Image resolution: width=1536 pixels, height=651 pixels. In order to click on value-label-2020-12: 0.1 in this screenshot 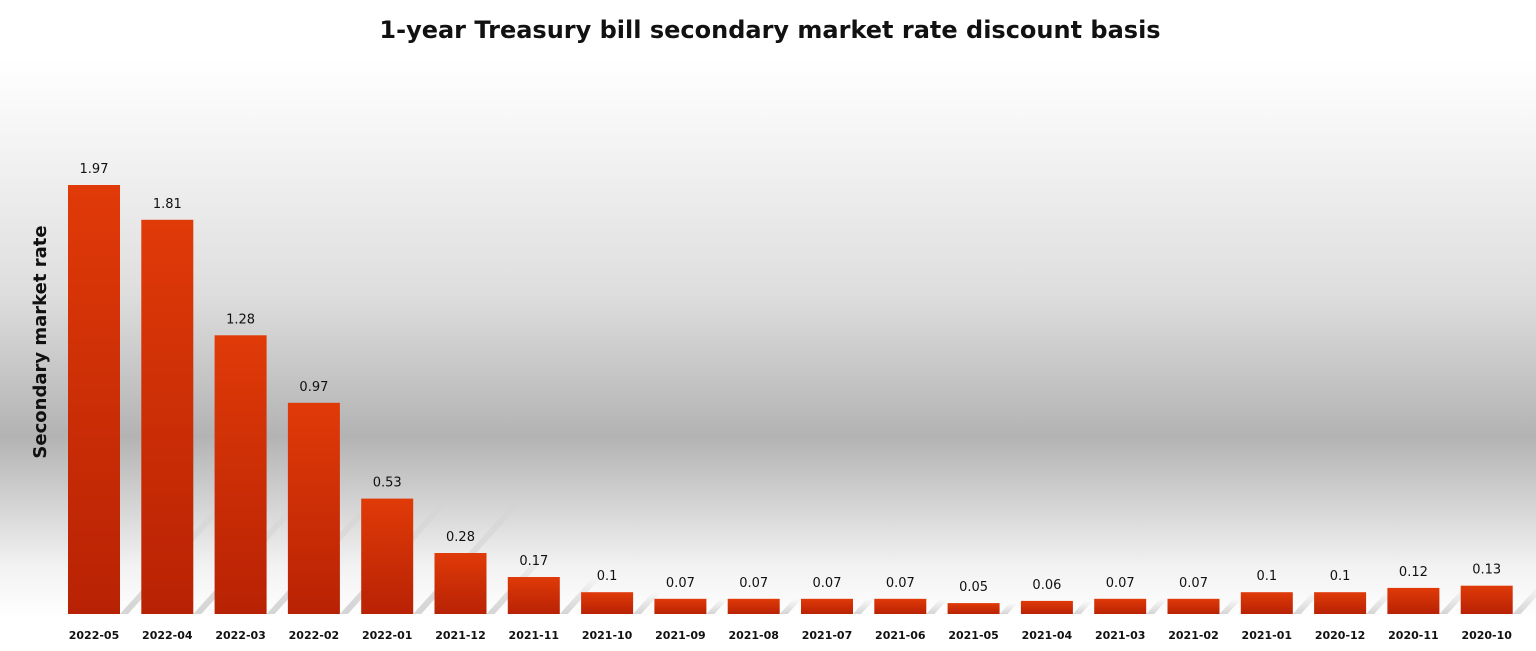, I will do `click(1340, 576)`.